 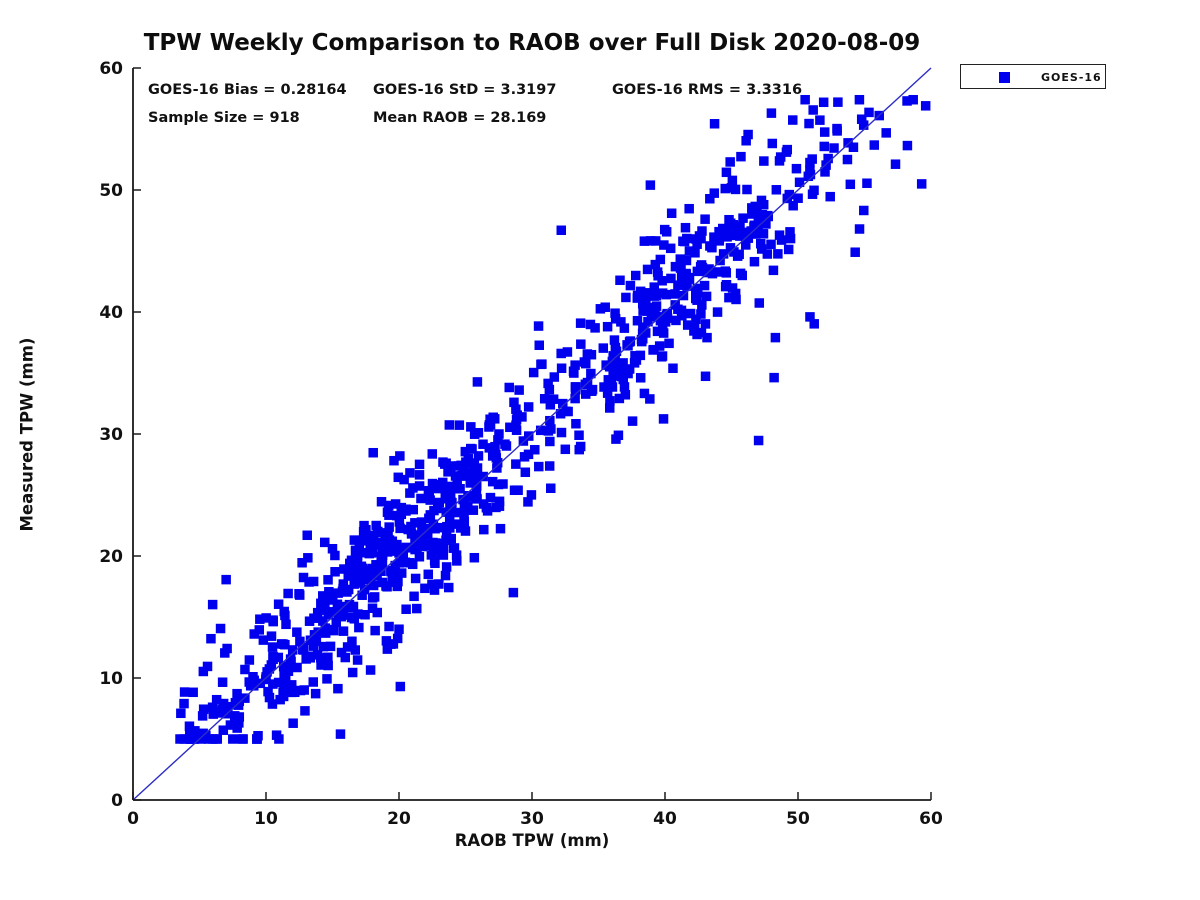 I want to click on stat-std: GOES-16 StD = 3.3197, so click(x=465, y=90).